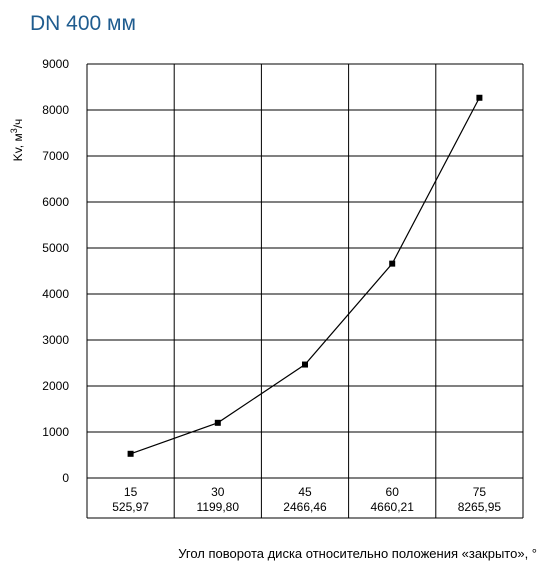 The height and width of the screenshot is (570, 537). I want to click on x-value-label: 4660,21, so click(393, 507).